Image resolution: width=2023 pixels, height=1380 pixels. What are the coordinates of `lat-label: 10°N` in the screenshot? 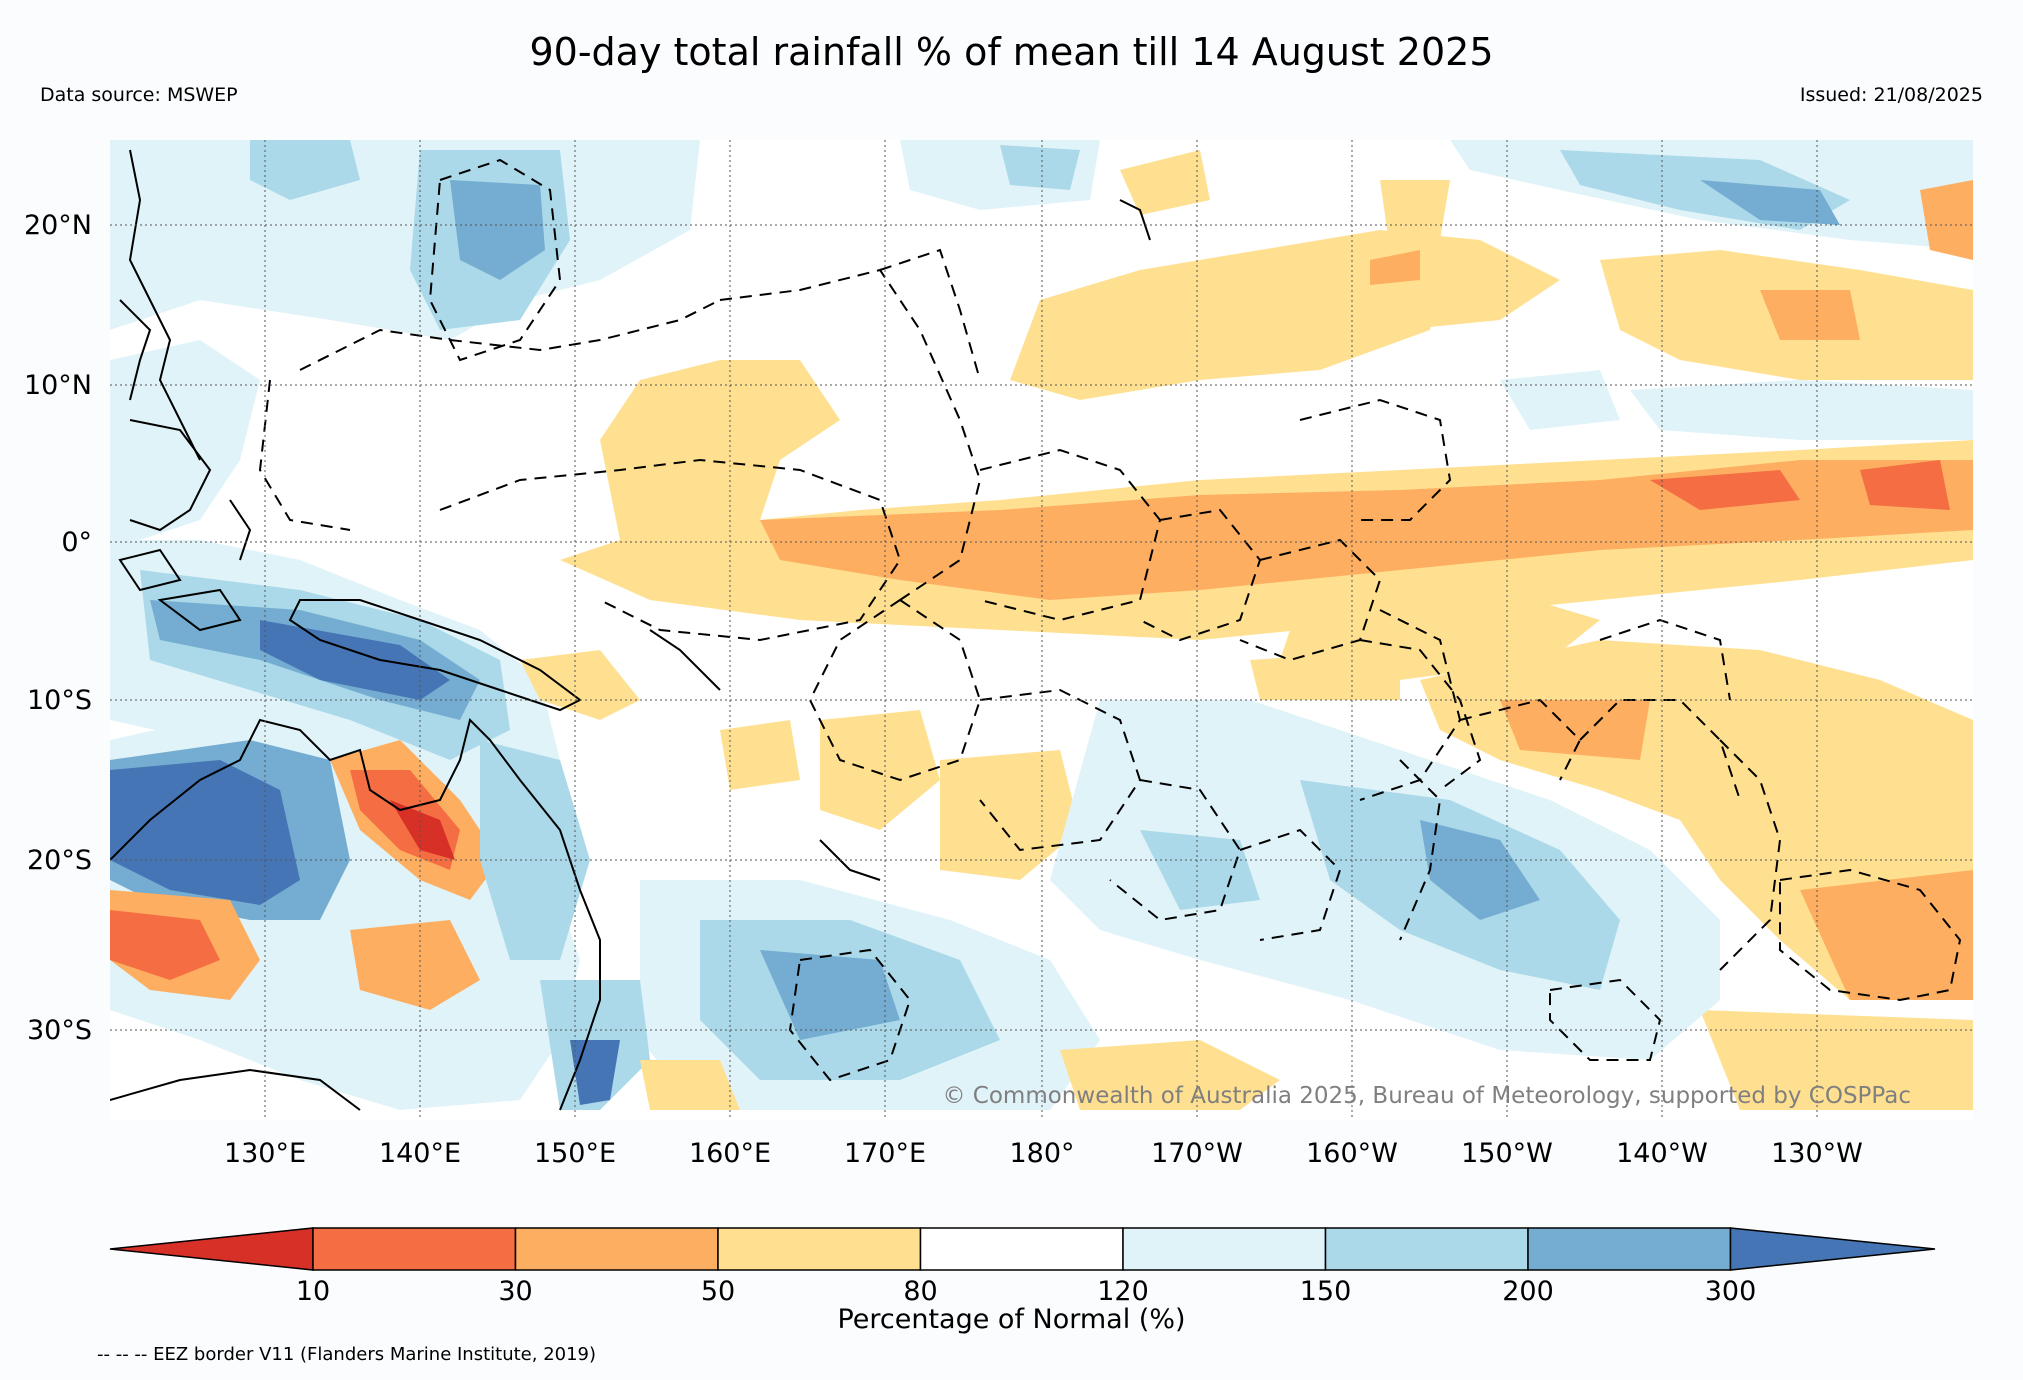 It's located at (58, 385).